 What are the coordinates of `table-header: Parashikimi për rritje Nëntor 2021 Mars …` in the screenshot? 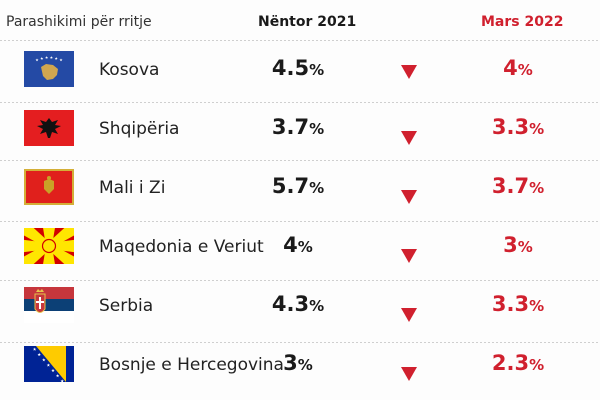 It's located at (300, 20).